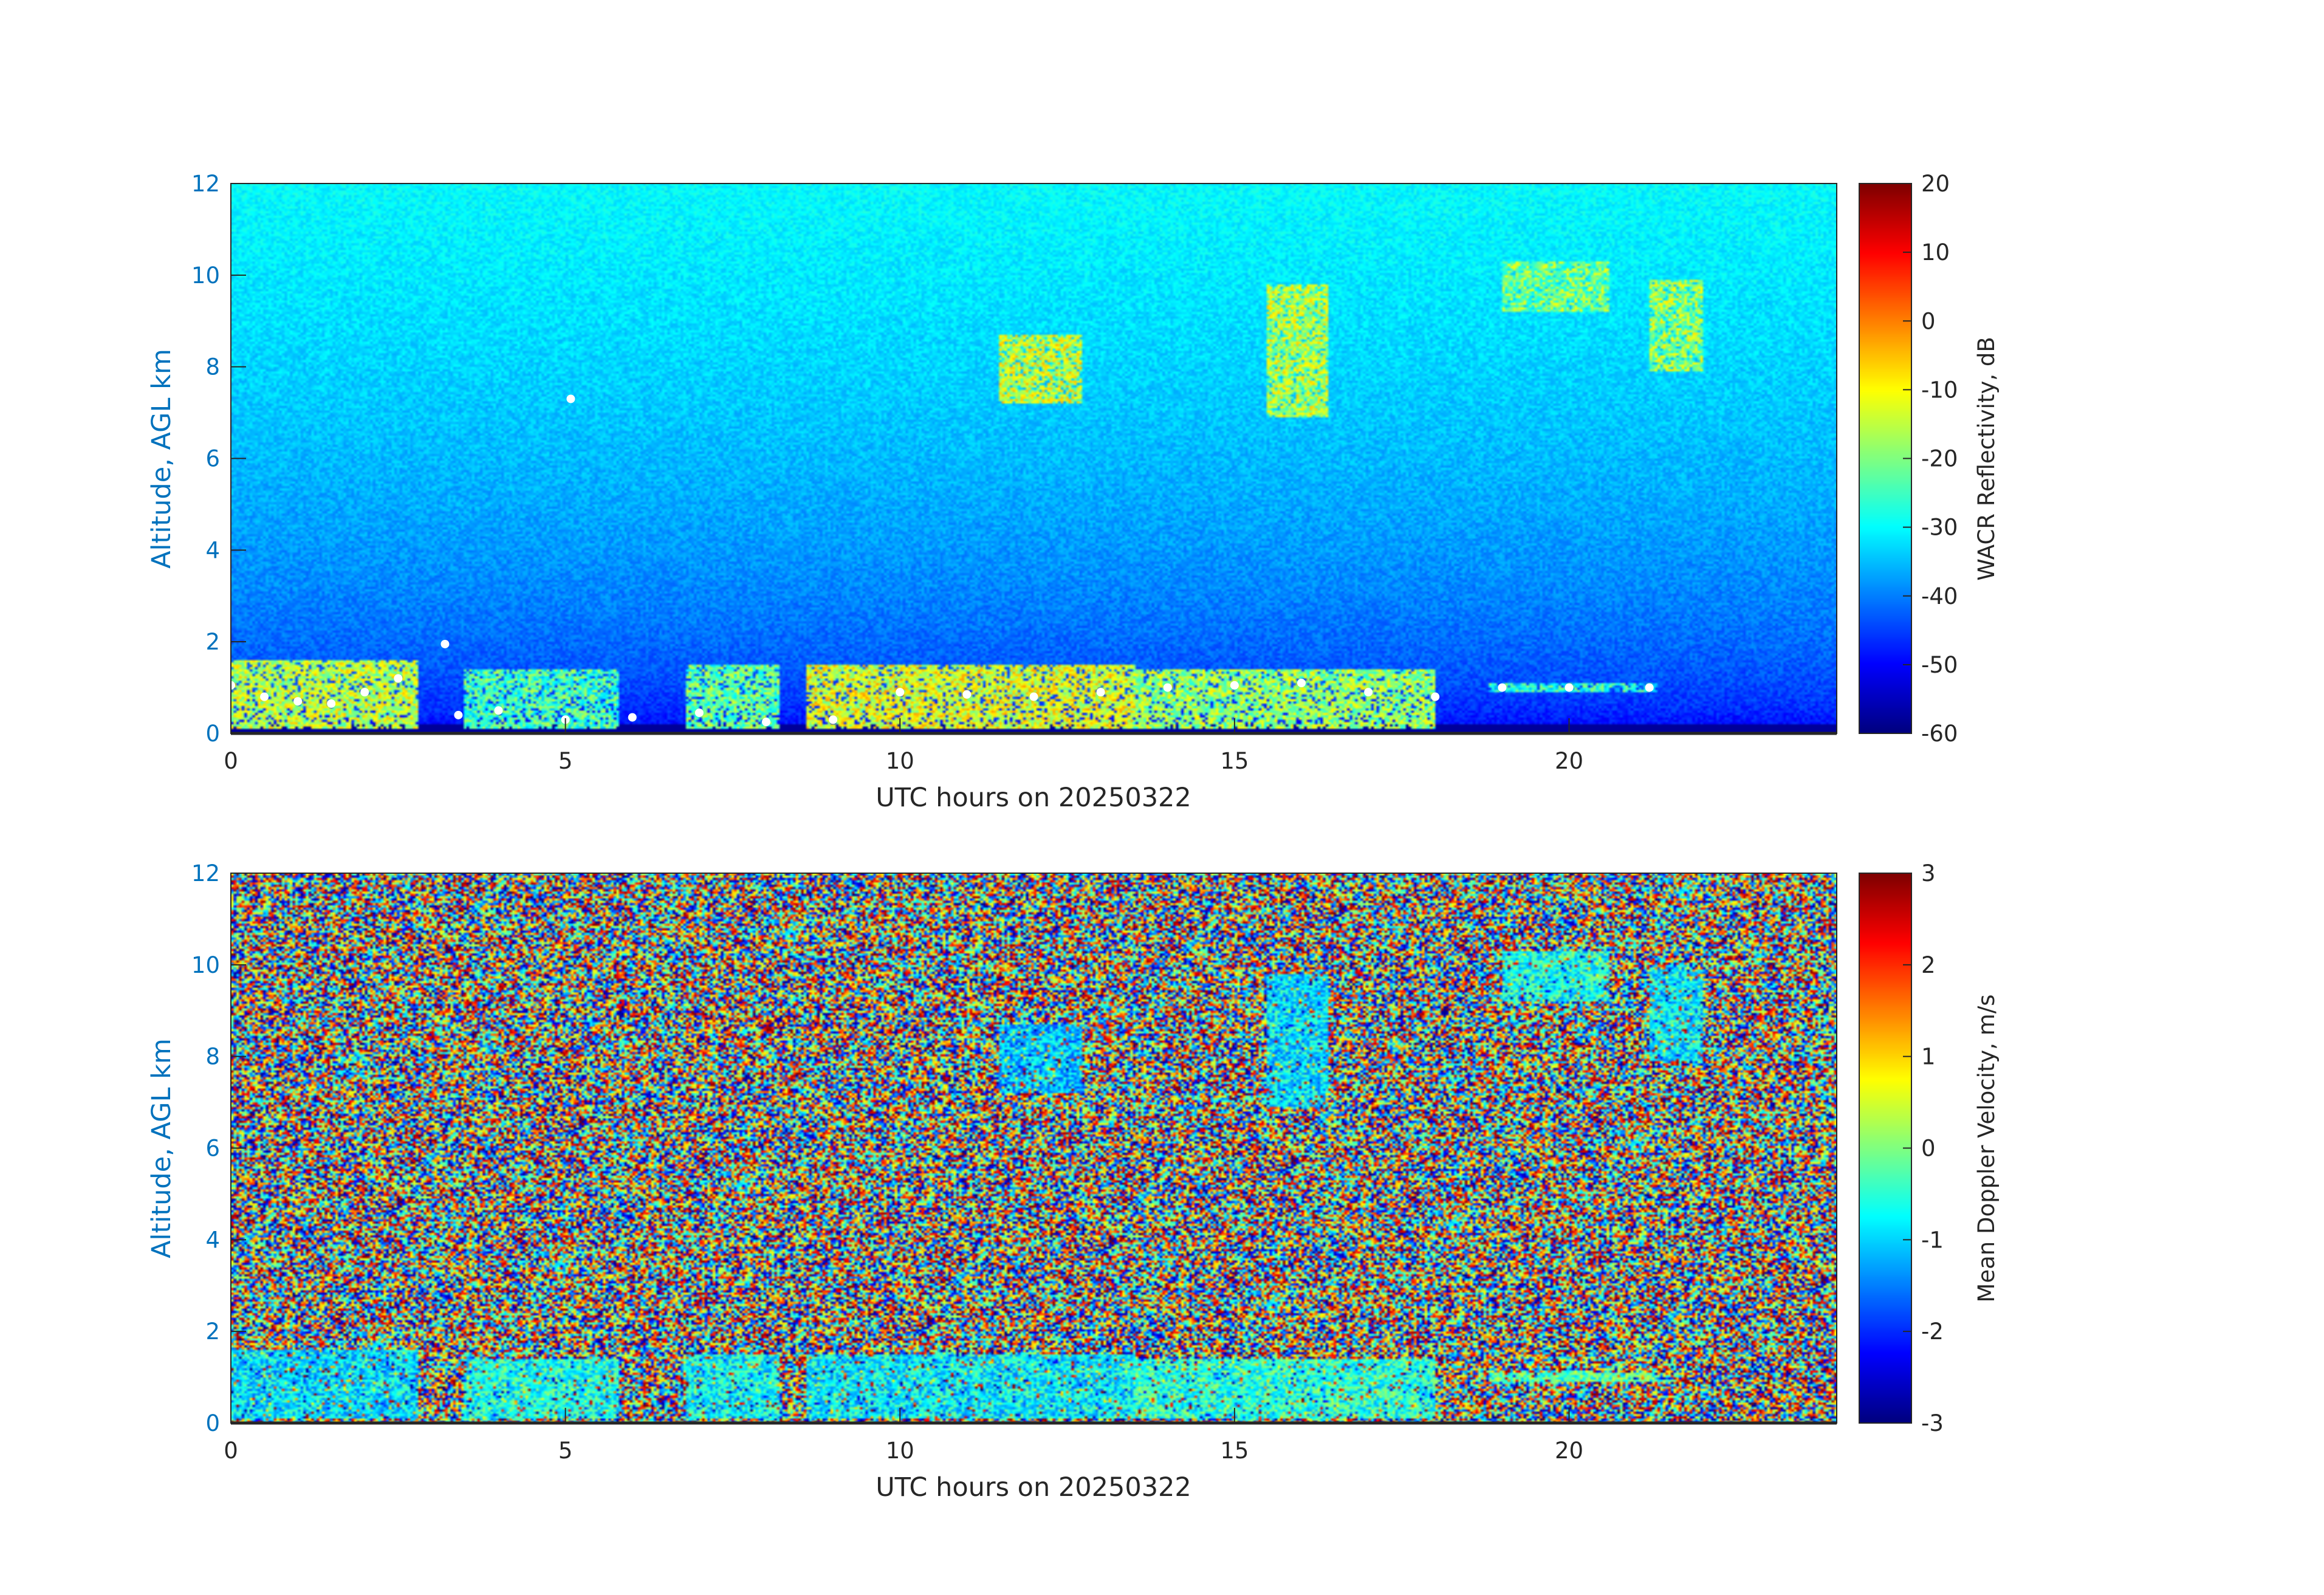 This screenshot has width=2324, height=1595. I want to click on colorbar-tick-label: -40, so click(1939, 596).